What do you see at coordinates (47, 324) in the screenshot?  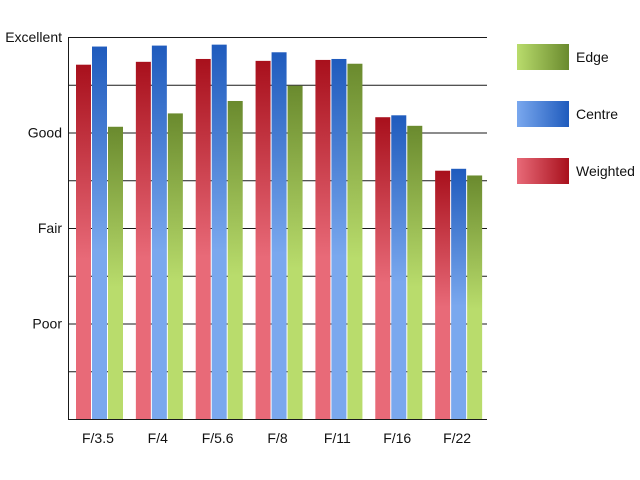 I see `y-tick-label: Poor` at bounding box center [47, 324].